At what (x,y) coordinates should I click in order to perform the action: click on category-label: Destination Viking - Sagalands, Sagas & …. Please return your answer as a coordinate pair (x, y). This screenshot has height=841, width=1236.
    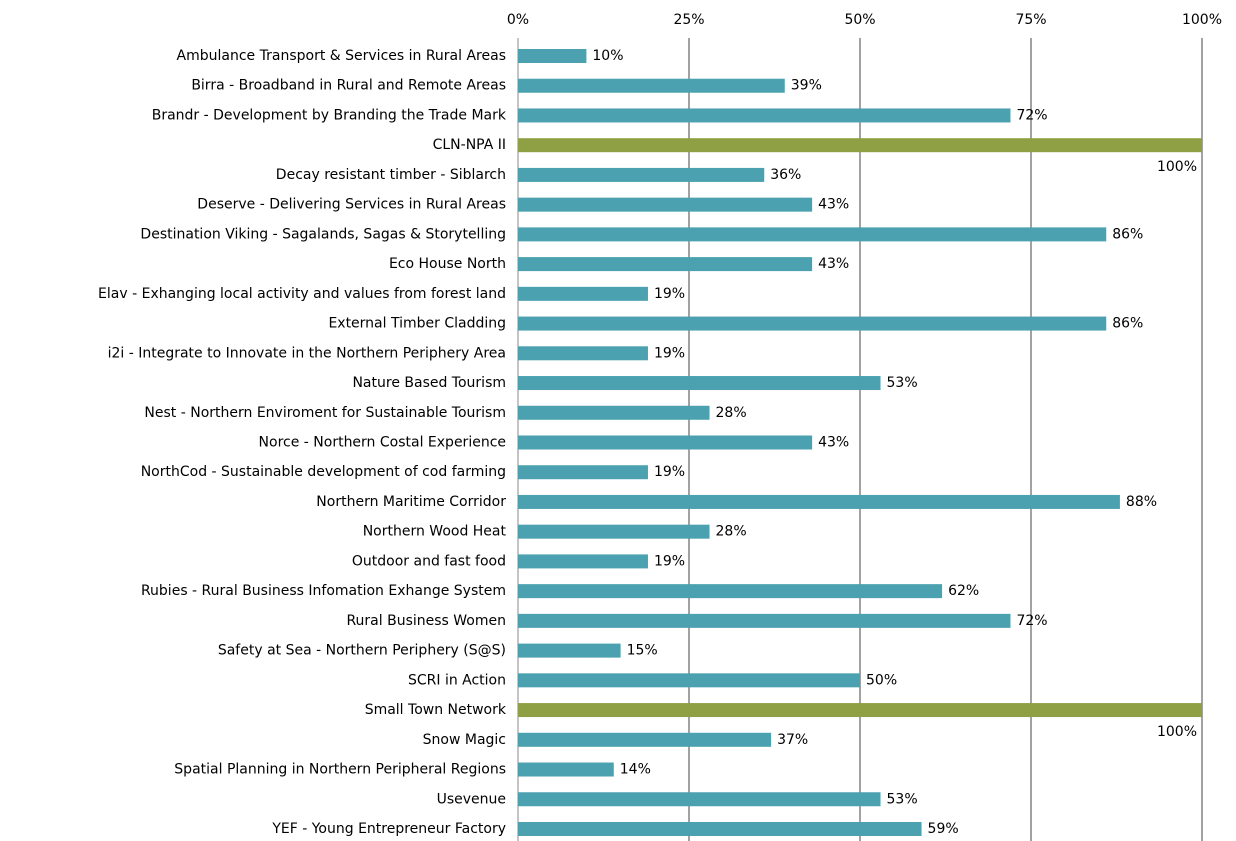
    Looking at the image, I should click on (323, 234).